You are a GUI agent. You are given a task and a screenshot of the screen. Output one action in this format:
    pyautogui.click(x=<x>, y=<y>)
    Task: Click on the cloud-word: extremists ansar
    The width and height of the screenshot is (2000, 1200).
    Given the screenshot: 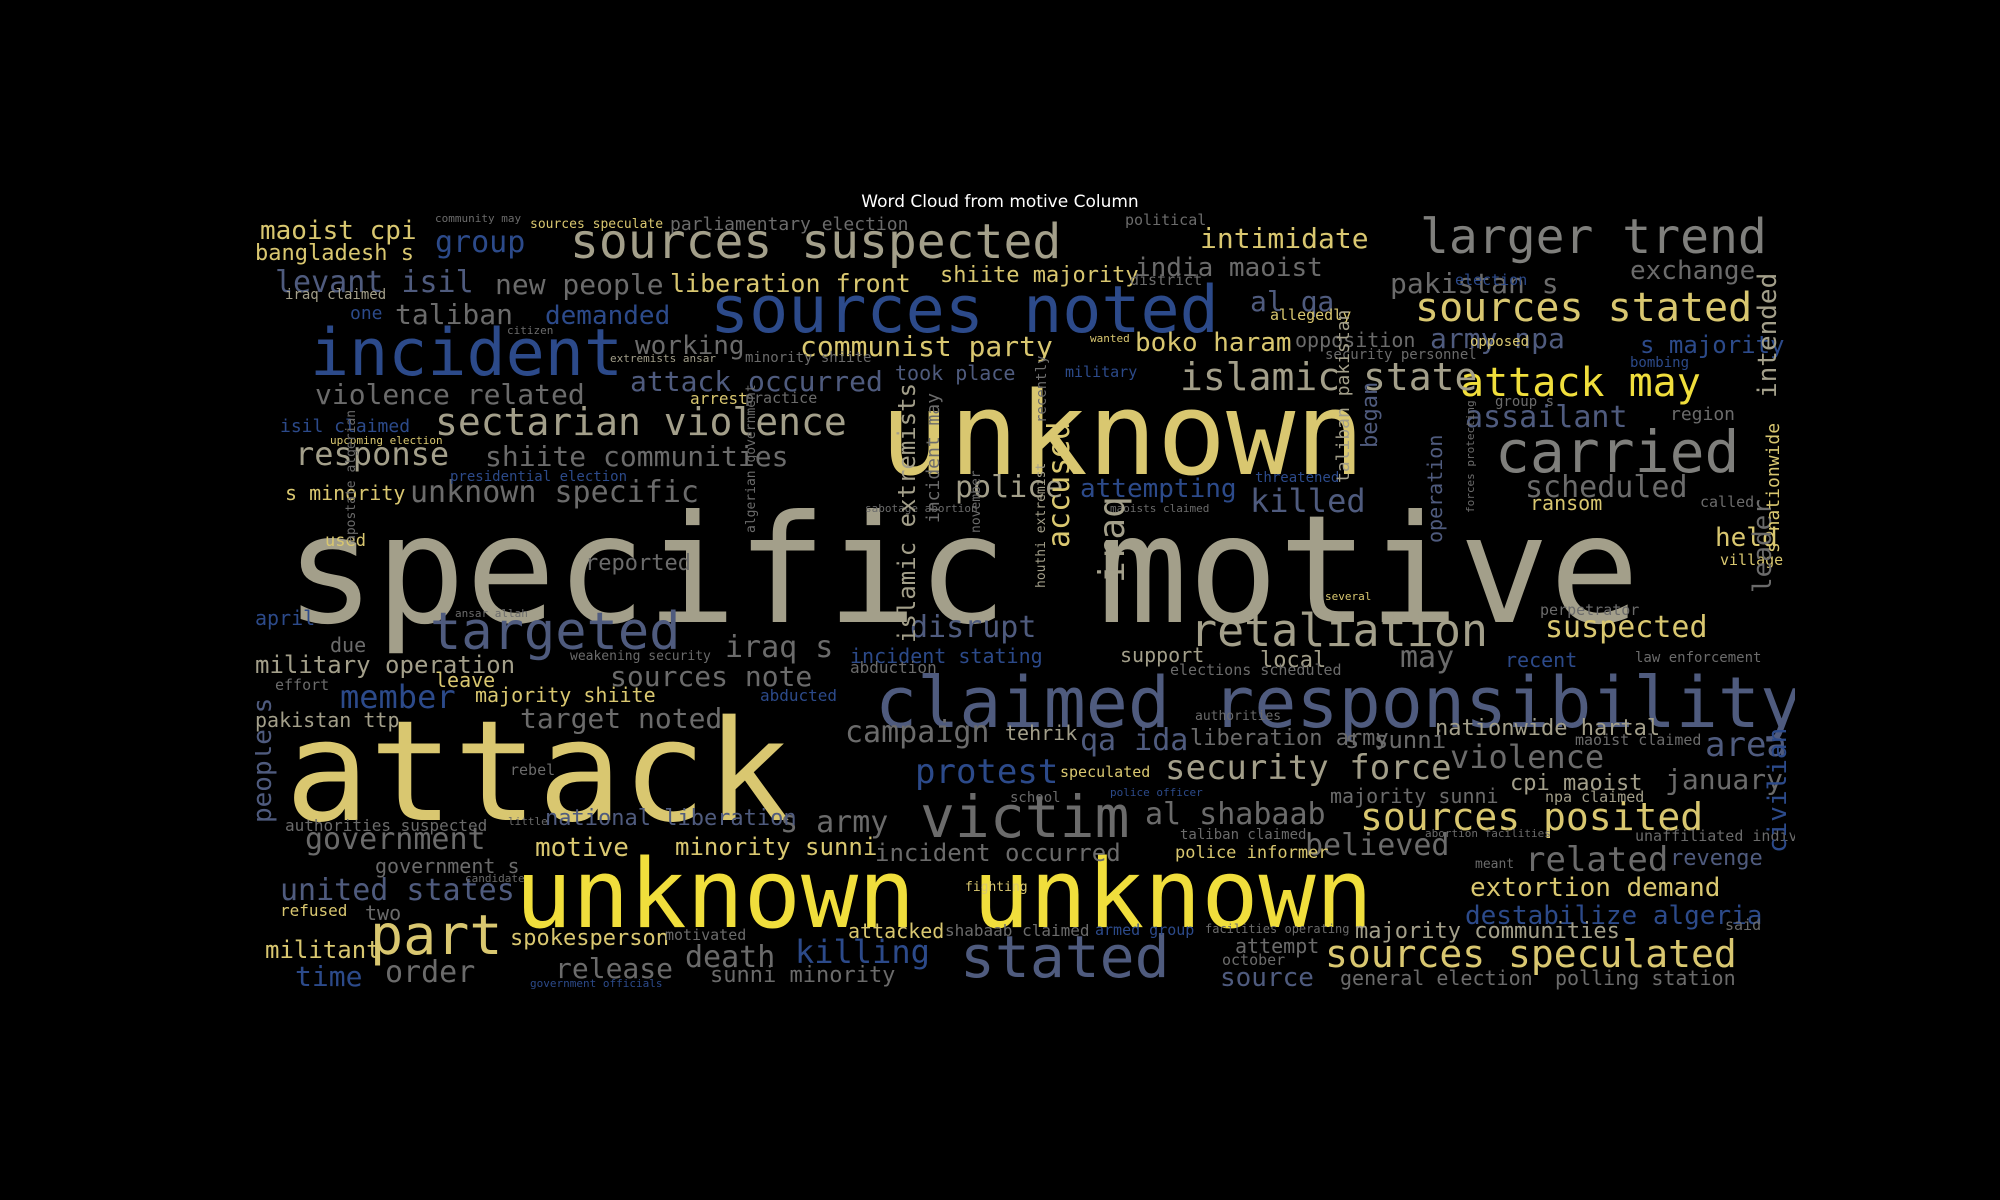 What is the action you would take?
    pyautogui.click(x=663, y=358)
    